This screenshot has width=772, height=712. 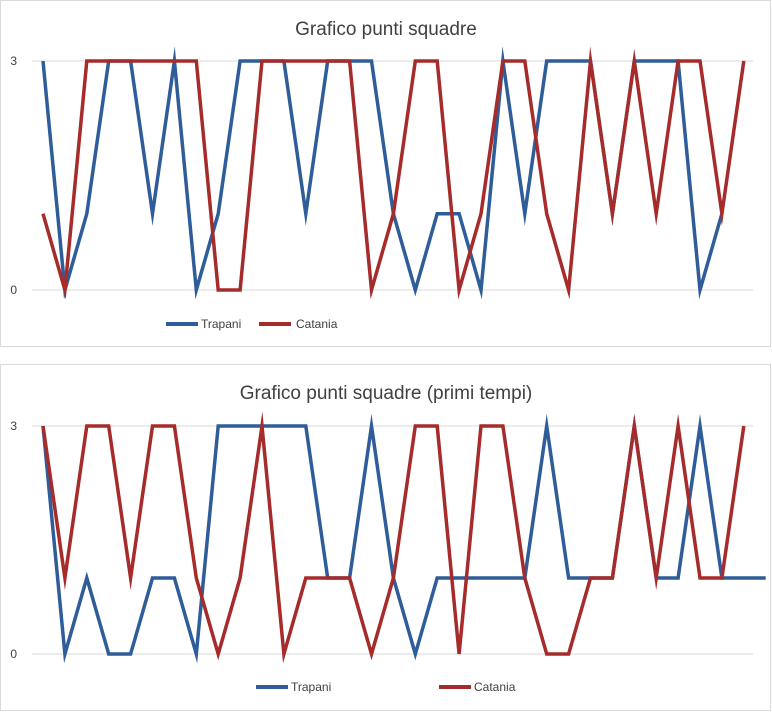 What do you see at coordinates (13, 61) in the screenshot?
I see `chart-1-y-tick-label: 3` at bounding box center [13, 61].